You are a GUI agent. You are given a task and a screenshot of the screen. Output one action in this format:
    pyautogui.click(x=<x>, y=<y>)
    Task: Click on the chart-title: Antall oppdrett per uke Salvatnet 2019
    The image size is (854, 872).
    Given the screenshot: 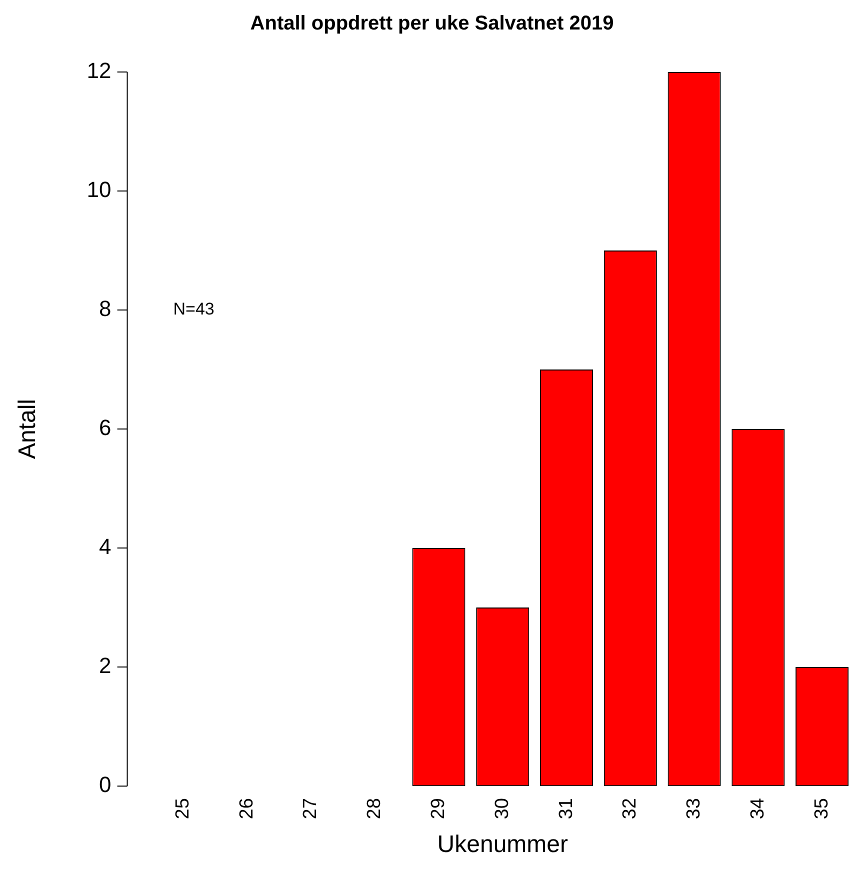 What is the action you would take?
    pyautogui.click(x=432, y=23)
    